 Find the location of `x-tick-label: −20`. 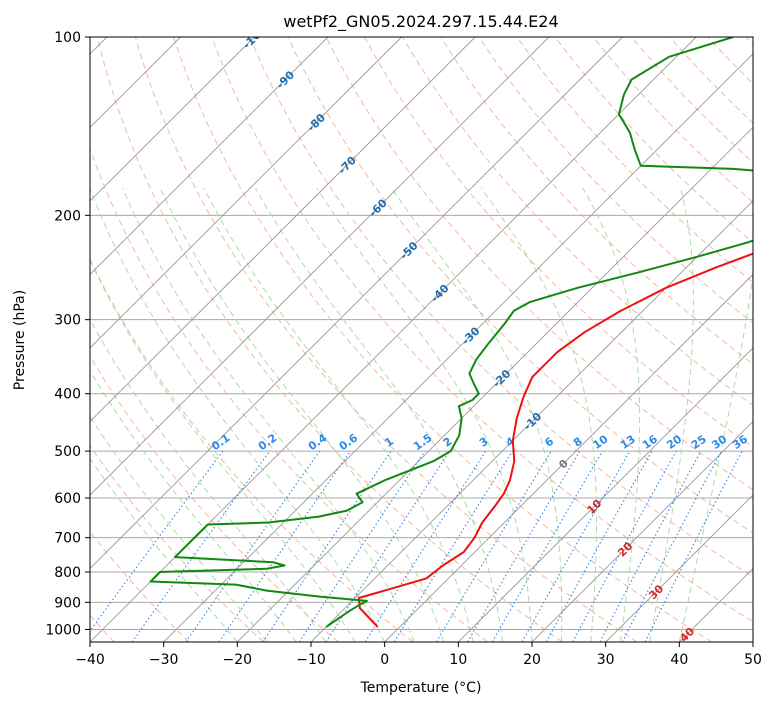

x-tick-label: −20 is located at coordinates (238, 660).